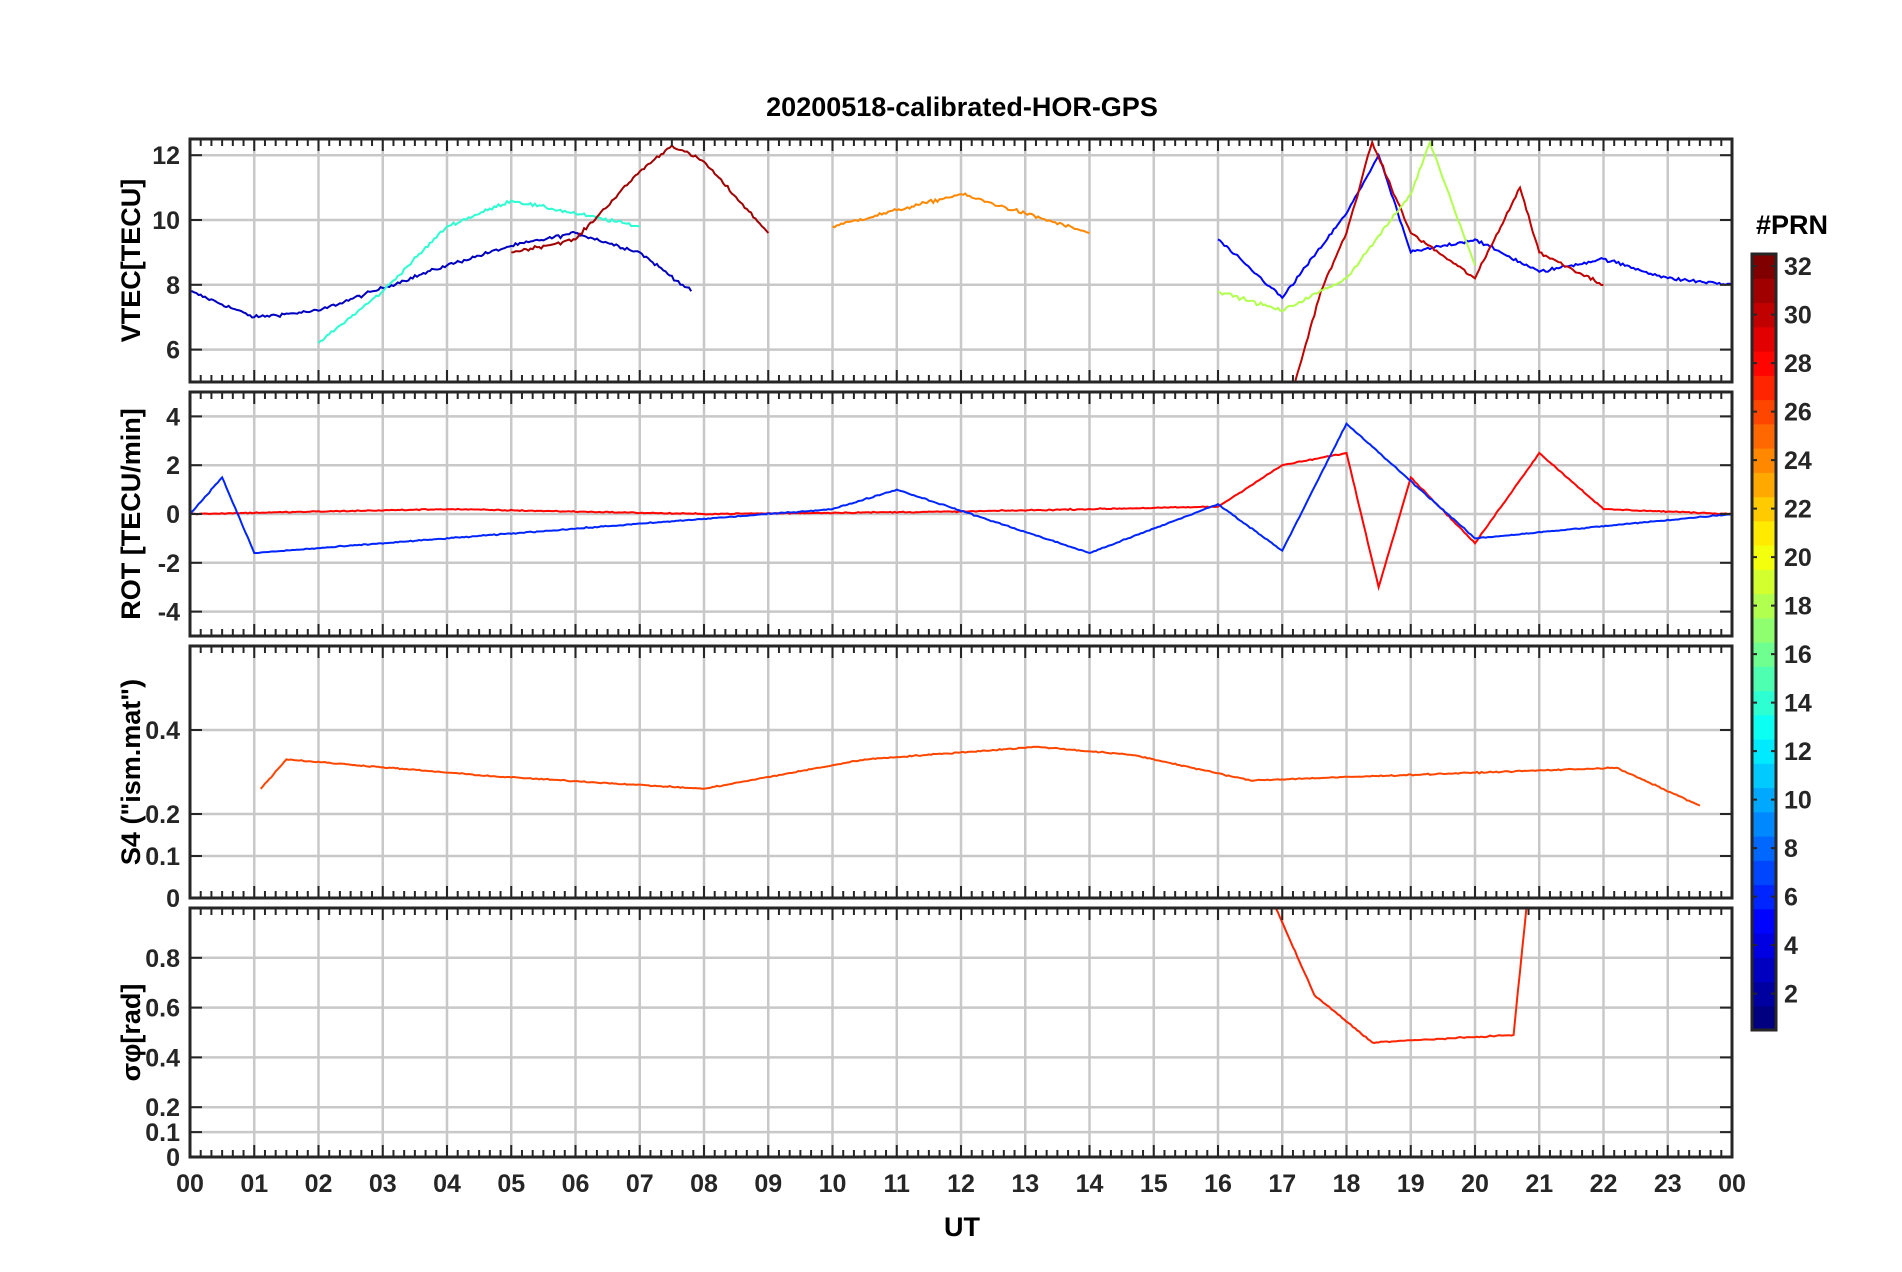  I want to click on colorbar-tick-label: 16, so click(1798, 655).